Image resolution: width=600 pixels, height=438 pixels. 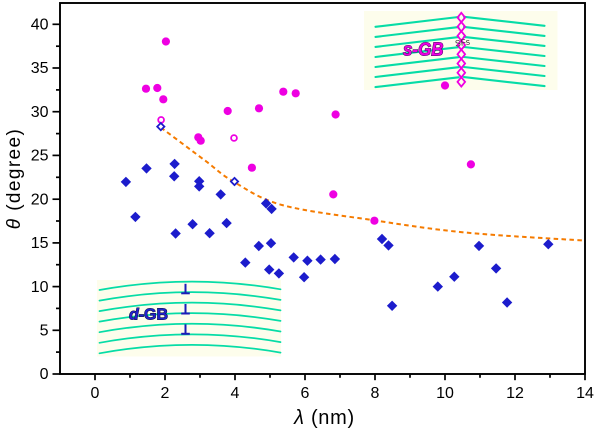 I want to click on svg-text: 12, so click(x=515, y=393).